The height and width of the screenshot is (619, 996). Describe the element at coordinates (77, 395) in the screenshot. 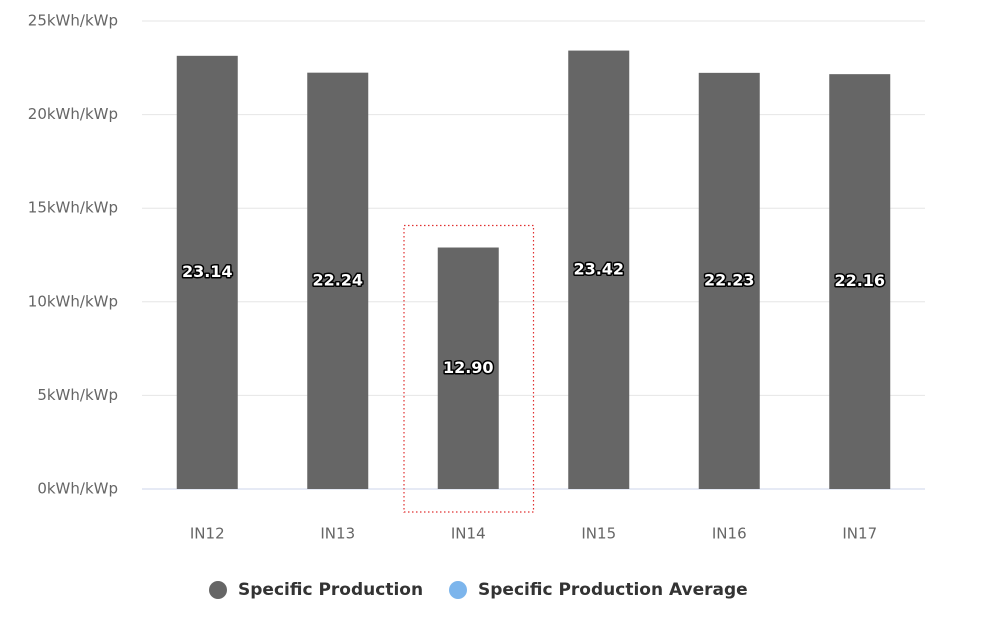

I see `y-tick-label: 5kWh/kWp` at that location.